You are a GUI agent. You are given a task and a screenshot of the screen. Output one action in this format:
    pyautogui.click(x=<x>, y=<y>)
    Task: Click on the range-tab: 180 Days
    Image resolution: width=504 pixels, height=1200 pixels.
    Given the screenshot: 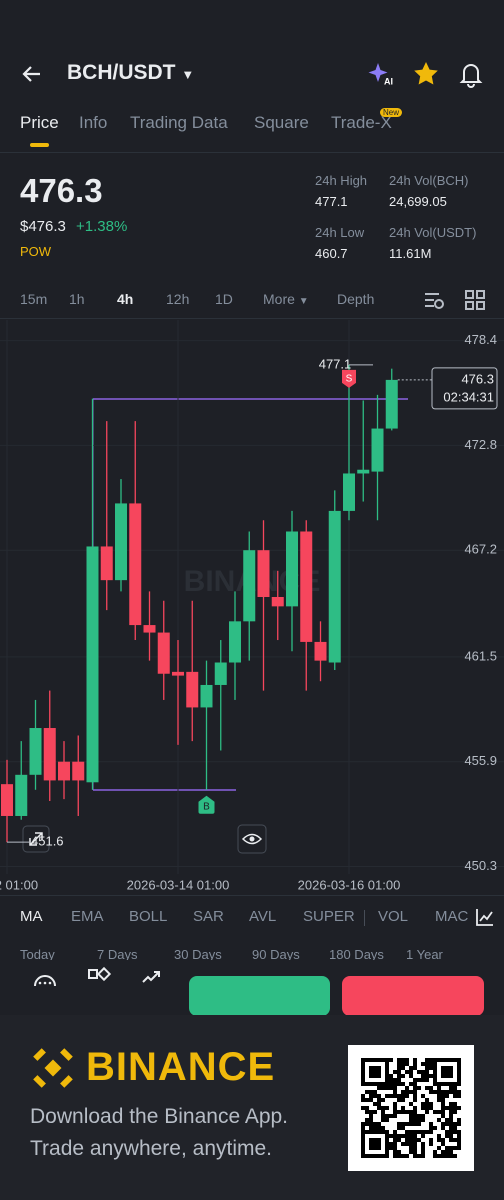 What is the action you would take?
    pyautogui.click(x=356, y=953)
    